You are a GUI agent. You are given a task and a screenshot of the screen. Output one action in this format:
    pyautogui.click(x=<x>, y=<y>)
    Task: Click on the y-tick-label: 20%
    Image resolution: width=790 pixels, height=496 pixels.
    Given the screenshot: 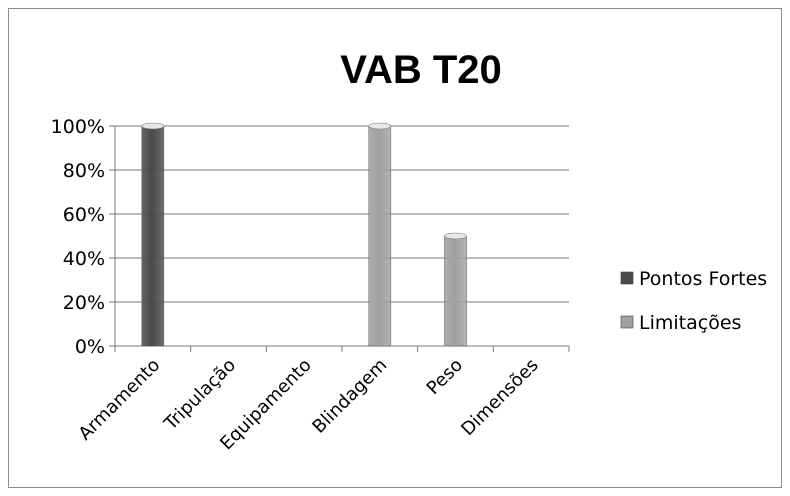 What is the action you would take?
    pyautogui.click(x=84, y=303)
    